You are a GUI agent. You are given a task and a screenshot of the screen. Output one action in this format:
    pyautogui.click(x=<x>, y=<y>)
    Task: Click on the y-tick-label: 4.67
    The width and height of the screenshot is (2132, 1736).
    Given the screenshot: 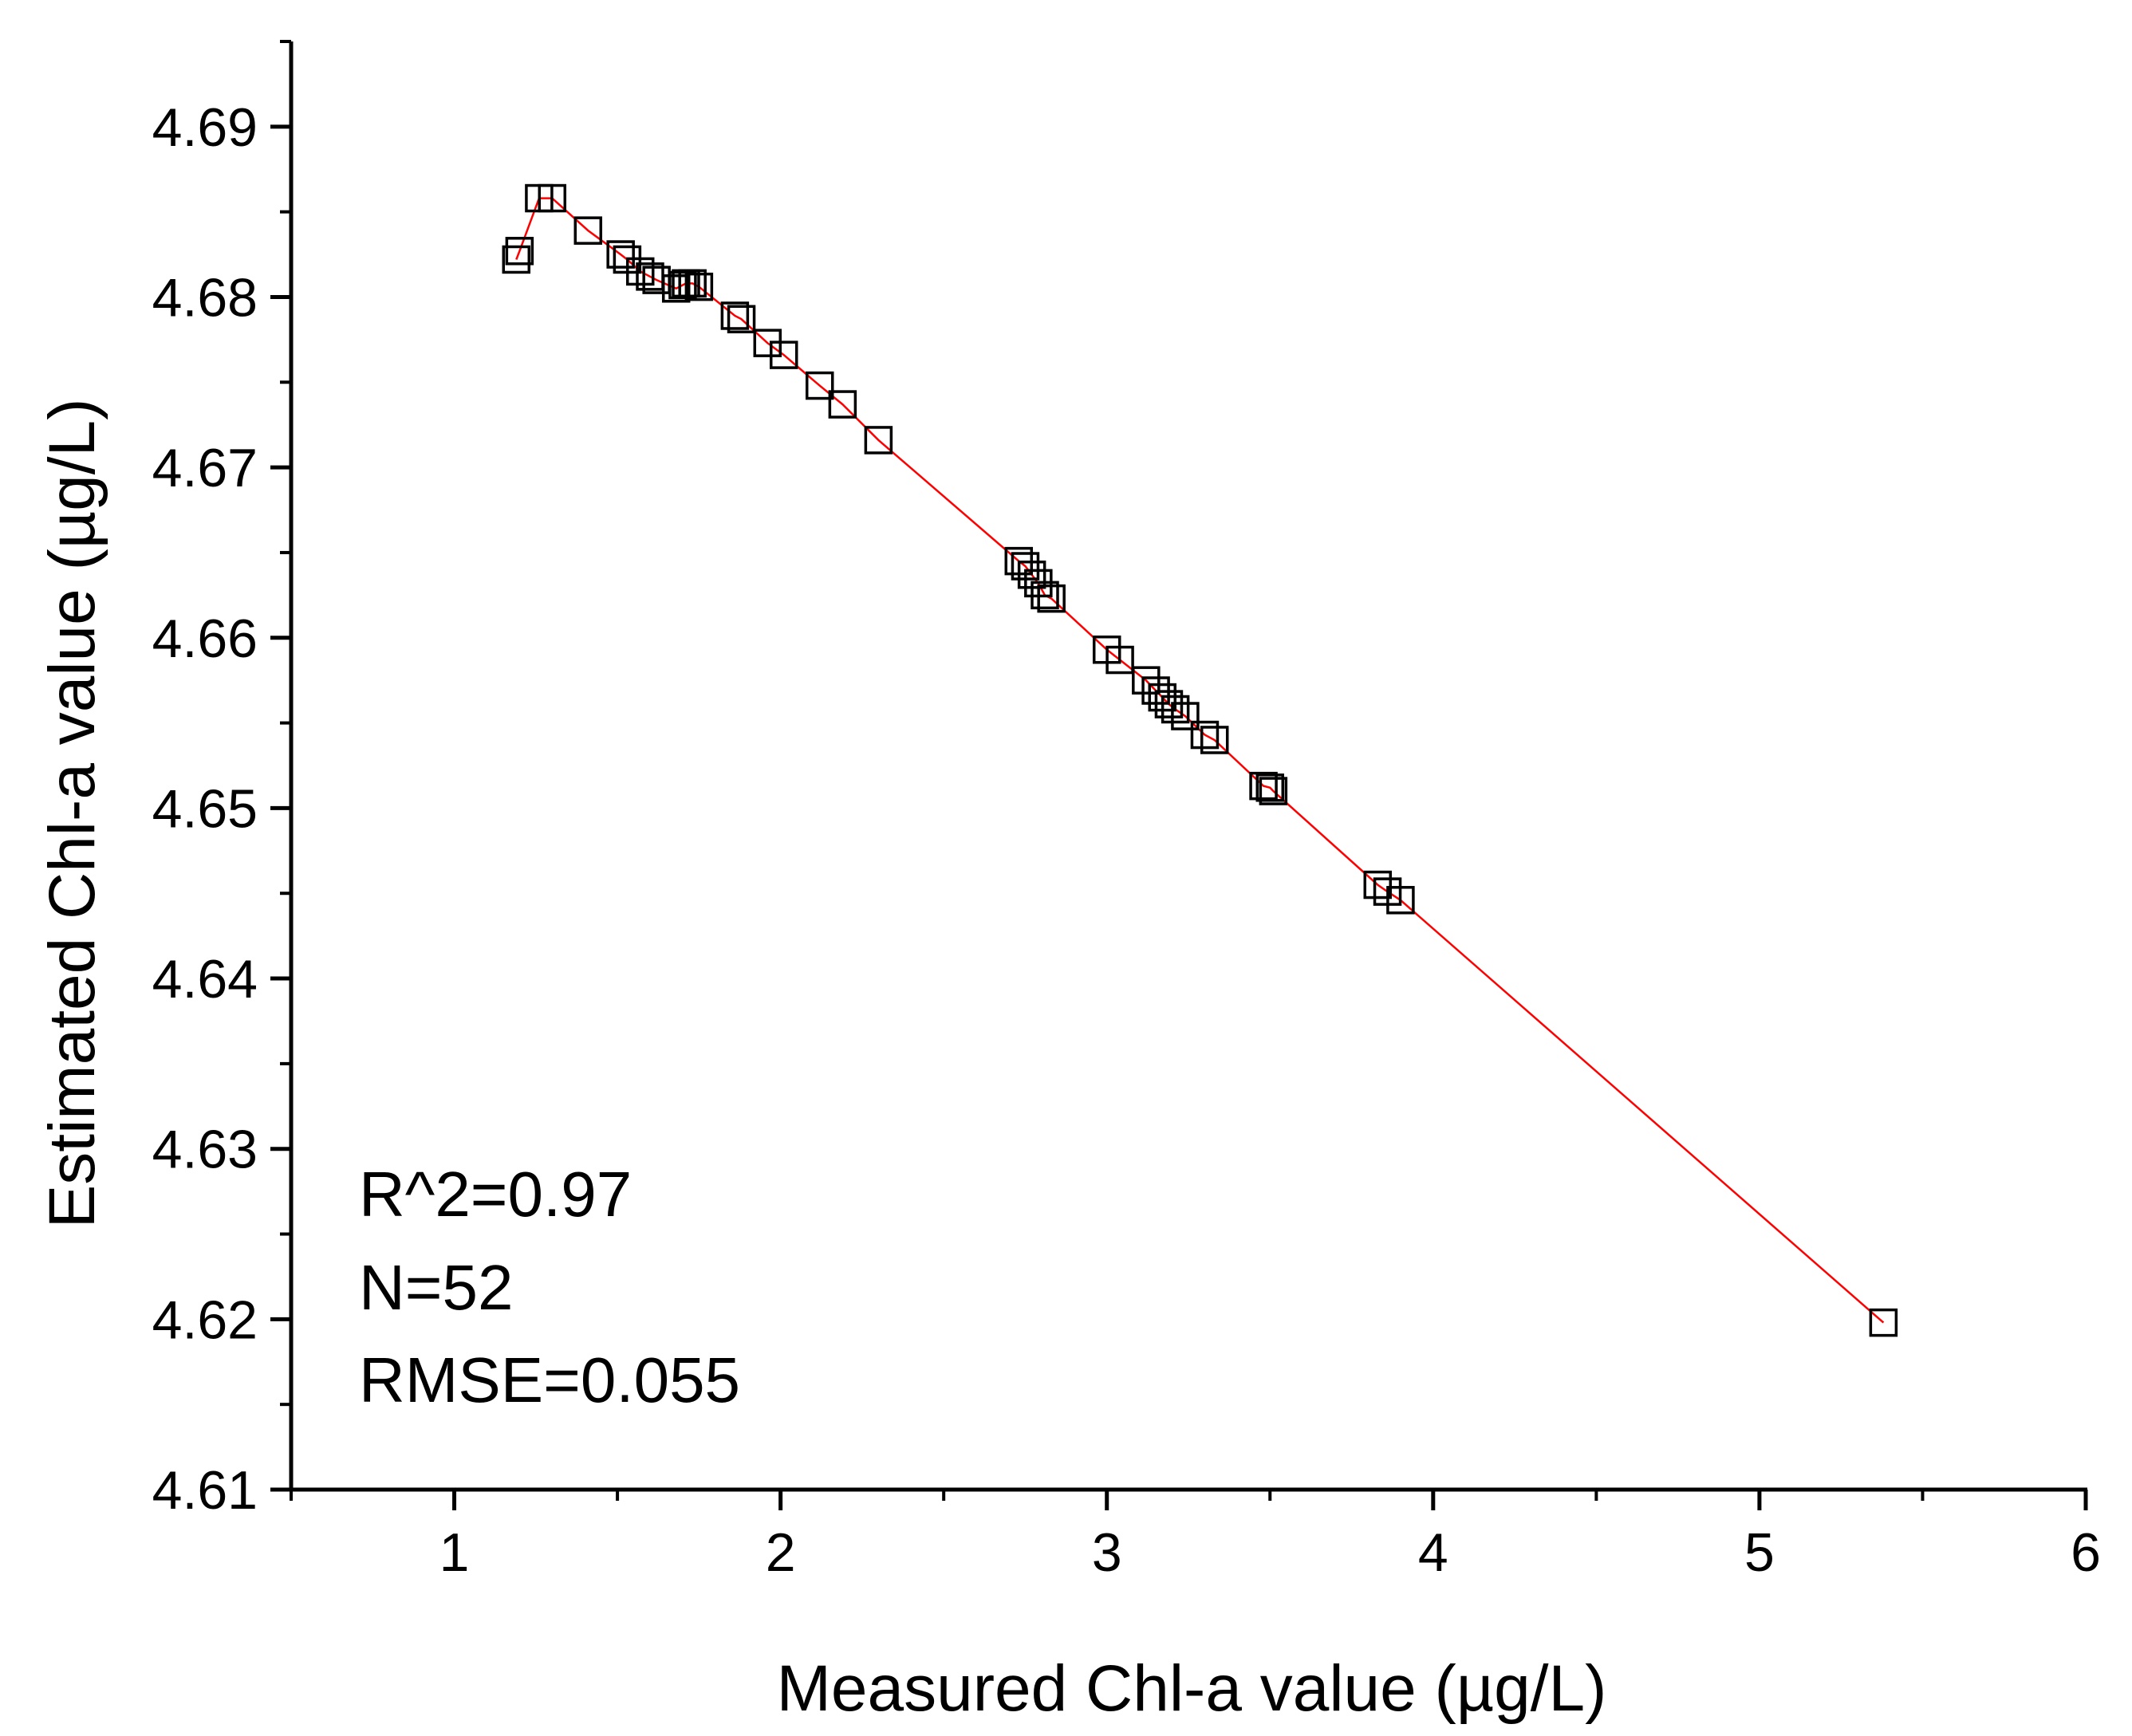 What is the action you would take?
    pyautogui.click(x=205, y=468)
    